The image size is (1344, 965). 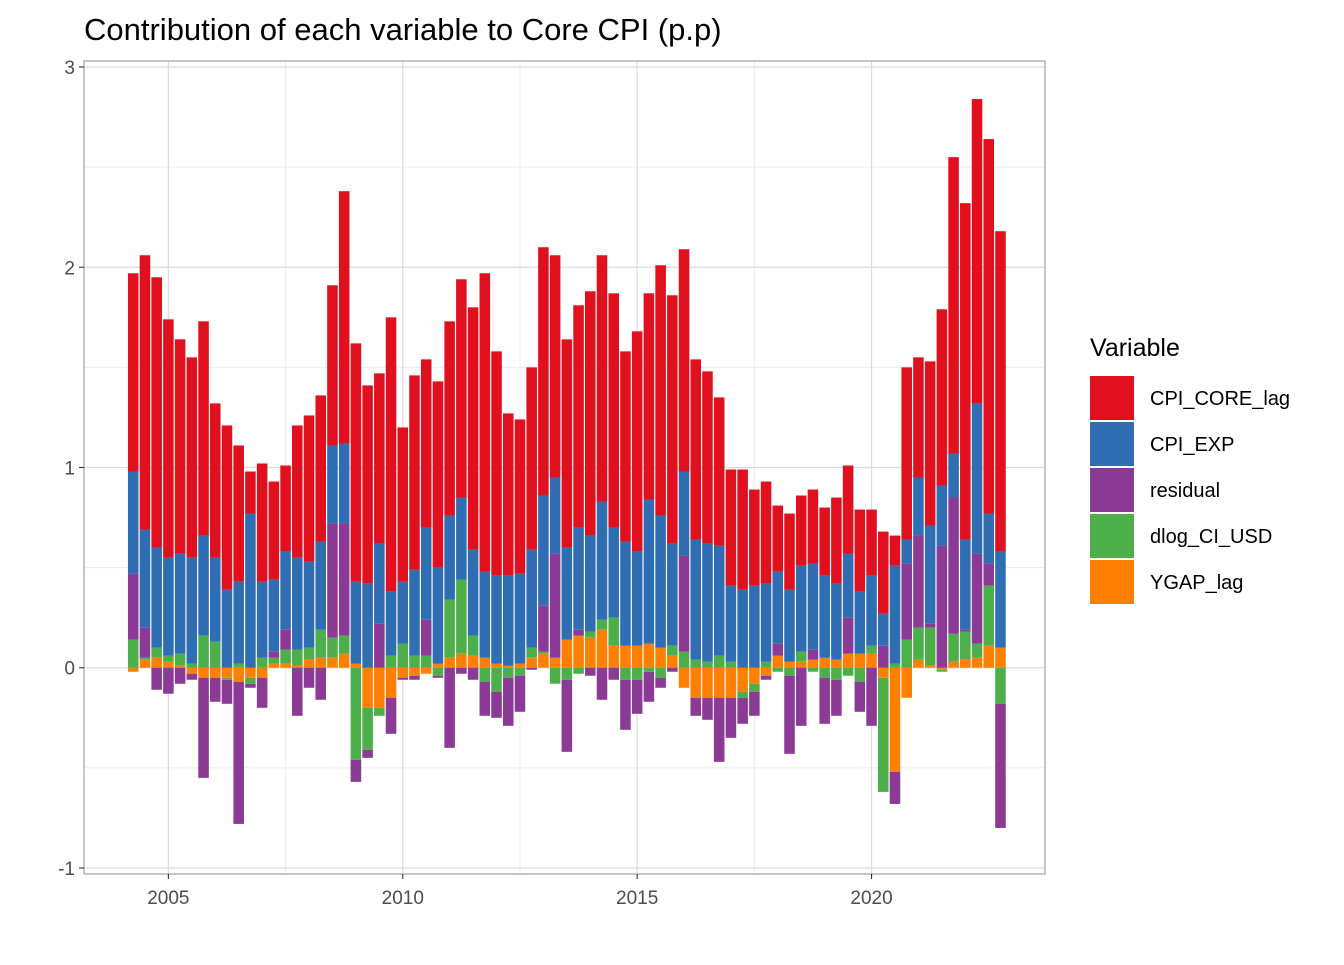 I want to click on legend-title: Variable, so click(x=1135, y=348).